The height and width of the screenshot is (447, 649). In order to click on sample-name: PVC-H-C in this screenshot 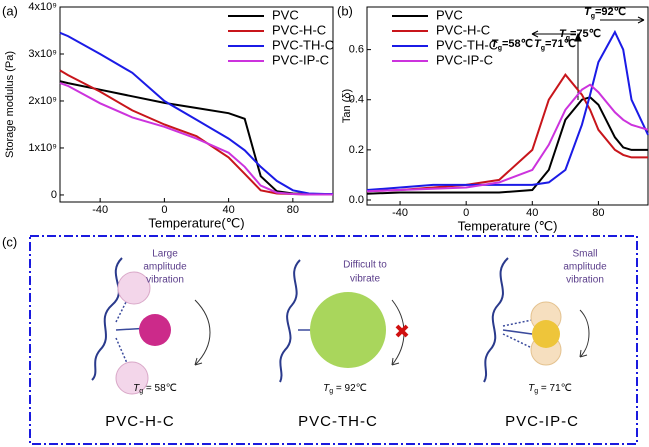, I will do `click(140, 421)`.